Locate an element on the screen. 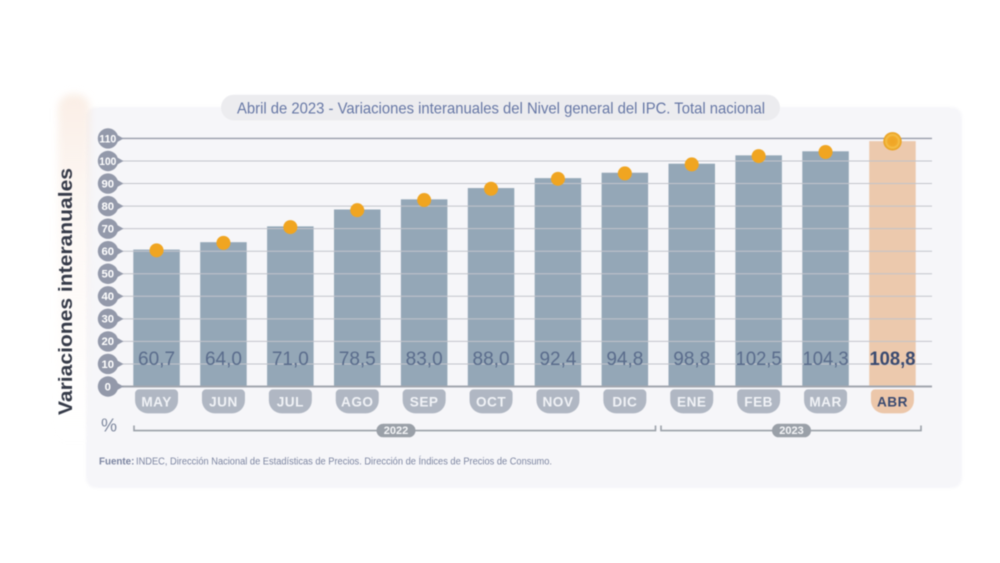 The width and height of the screenshot is (1000, 563). svg-text: 70 is located at coordinates (108, 229).